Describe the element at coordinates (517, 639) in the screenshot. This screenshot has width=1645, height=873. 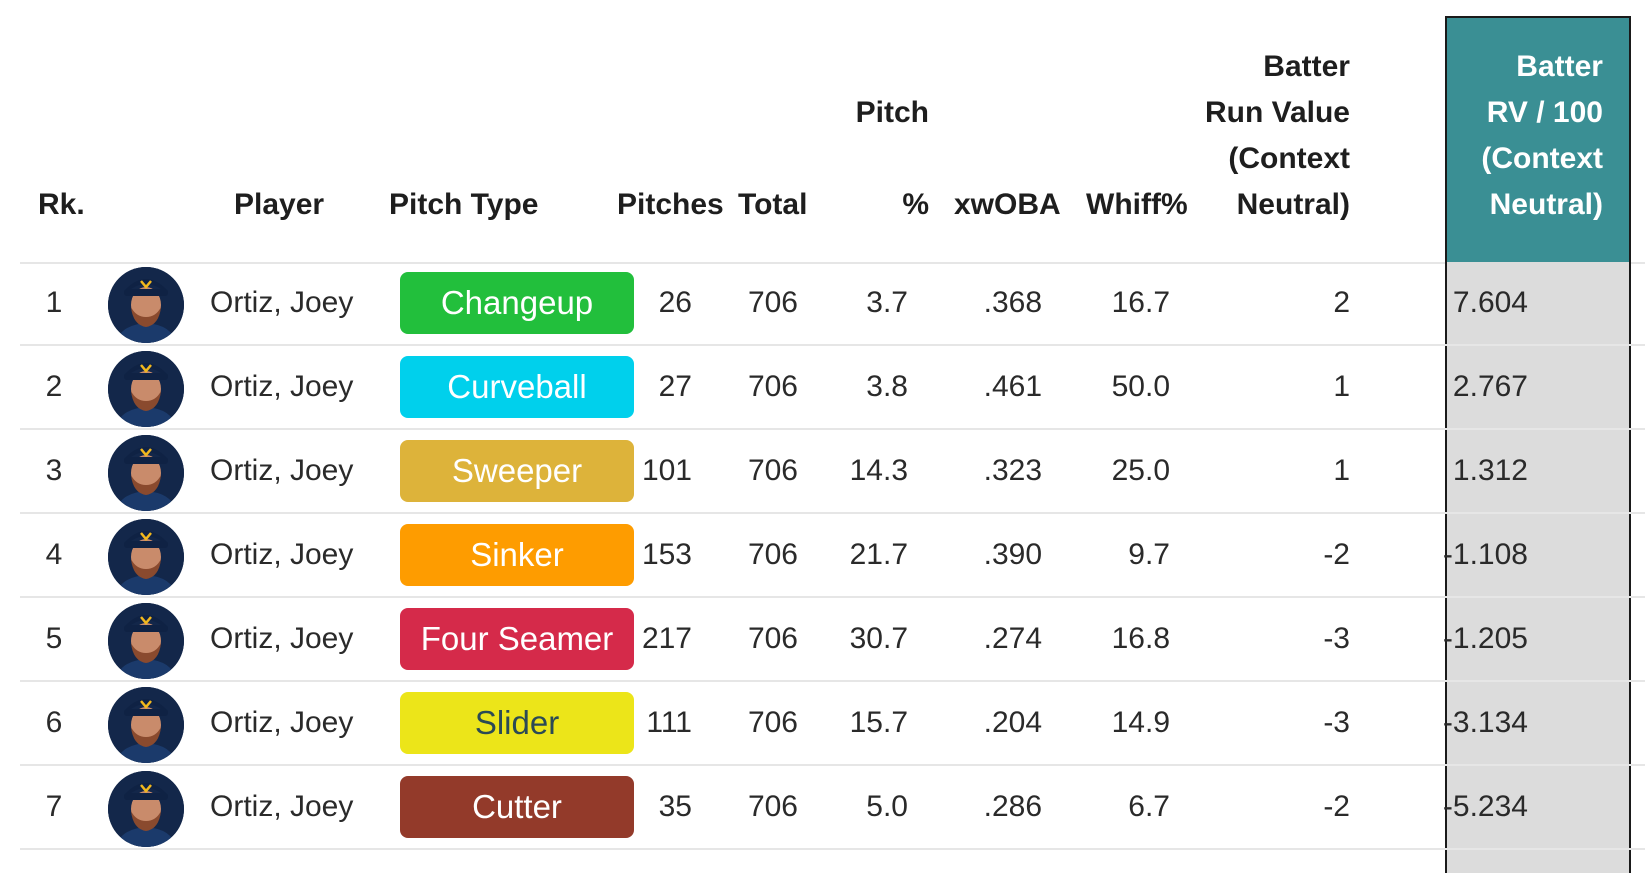
I see `pitch-type-badge: Four Seamer` at that location.